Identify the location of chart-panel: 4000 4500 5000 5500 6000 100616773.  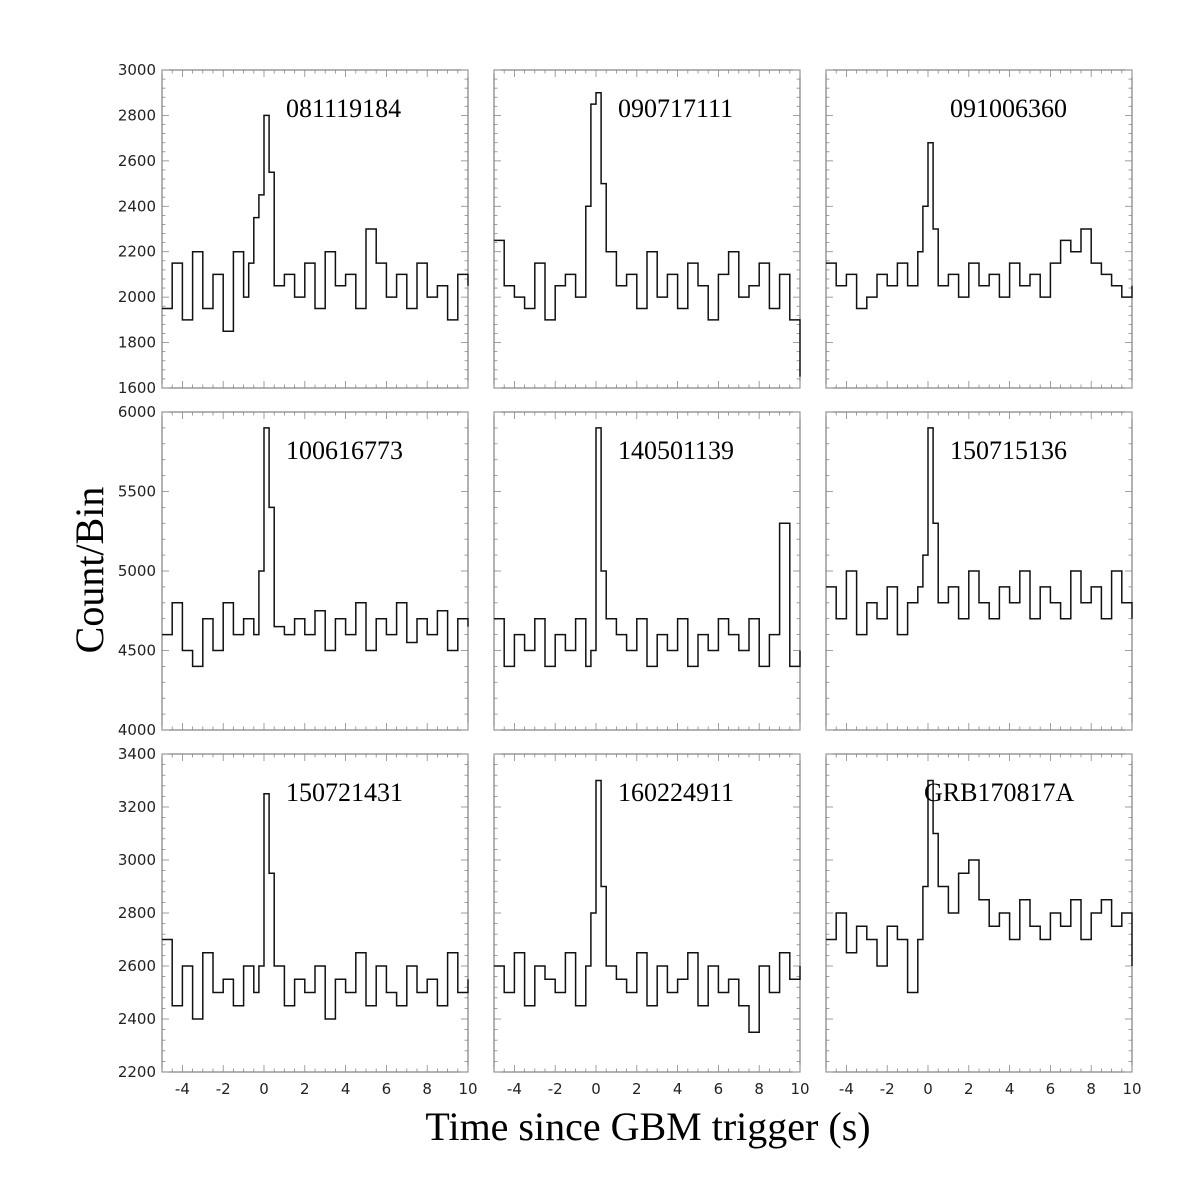
(293, 571).